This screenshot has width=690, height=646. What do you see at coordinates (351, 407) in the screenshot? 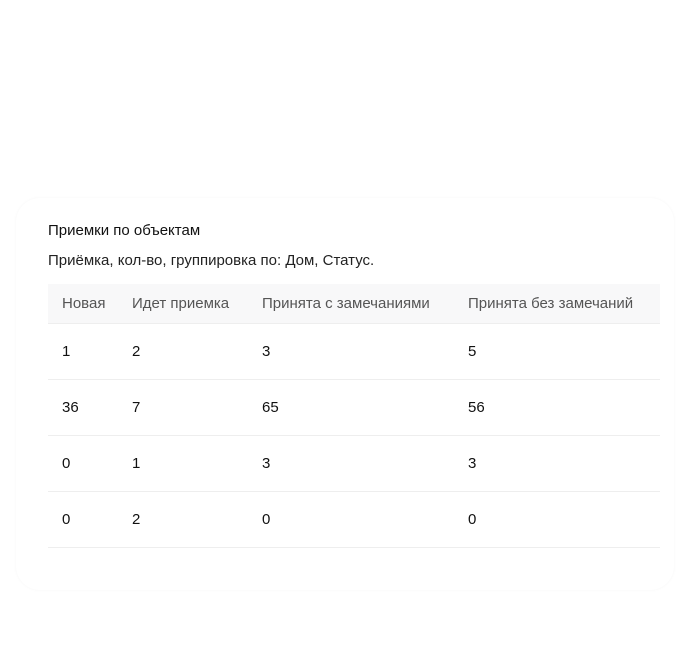
I see `table-cell: 65` at bounding box center [351, 407].